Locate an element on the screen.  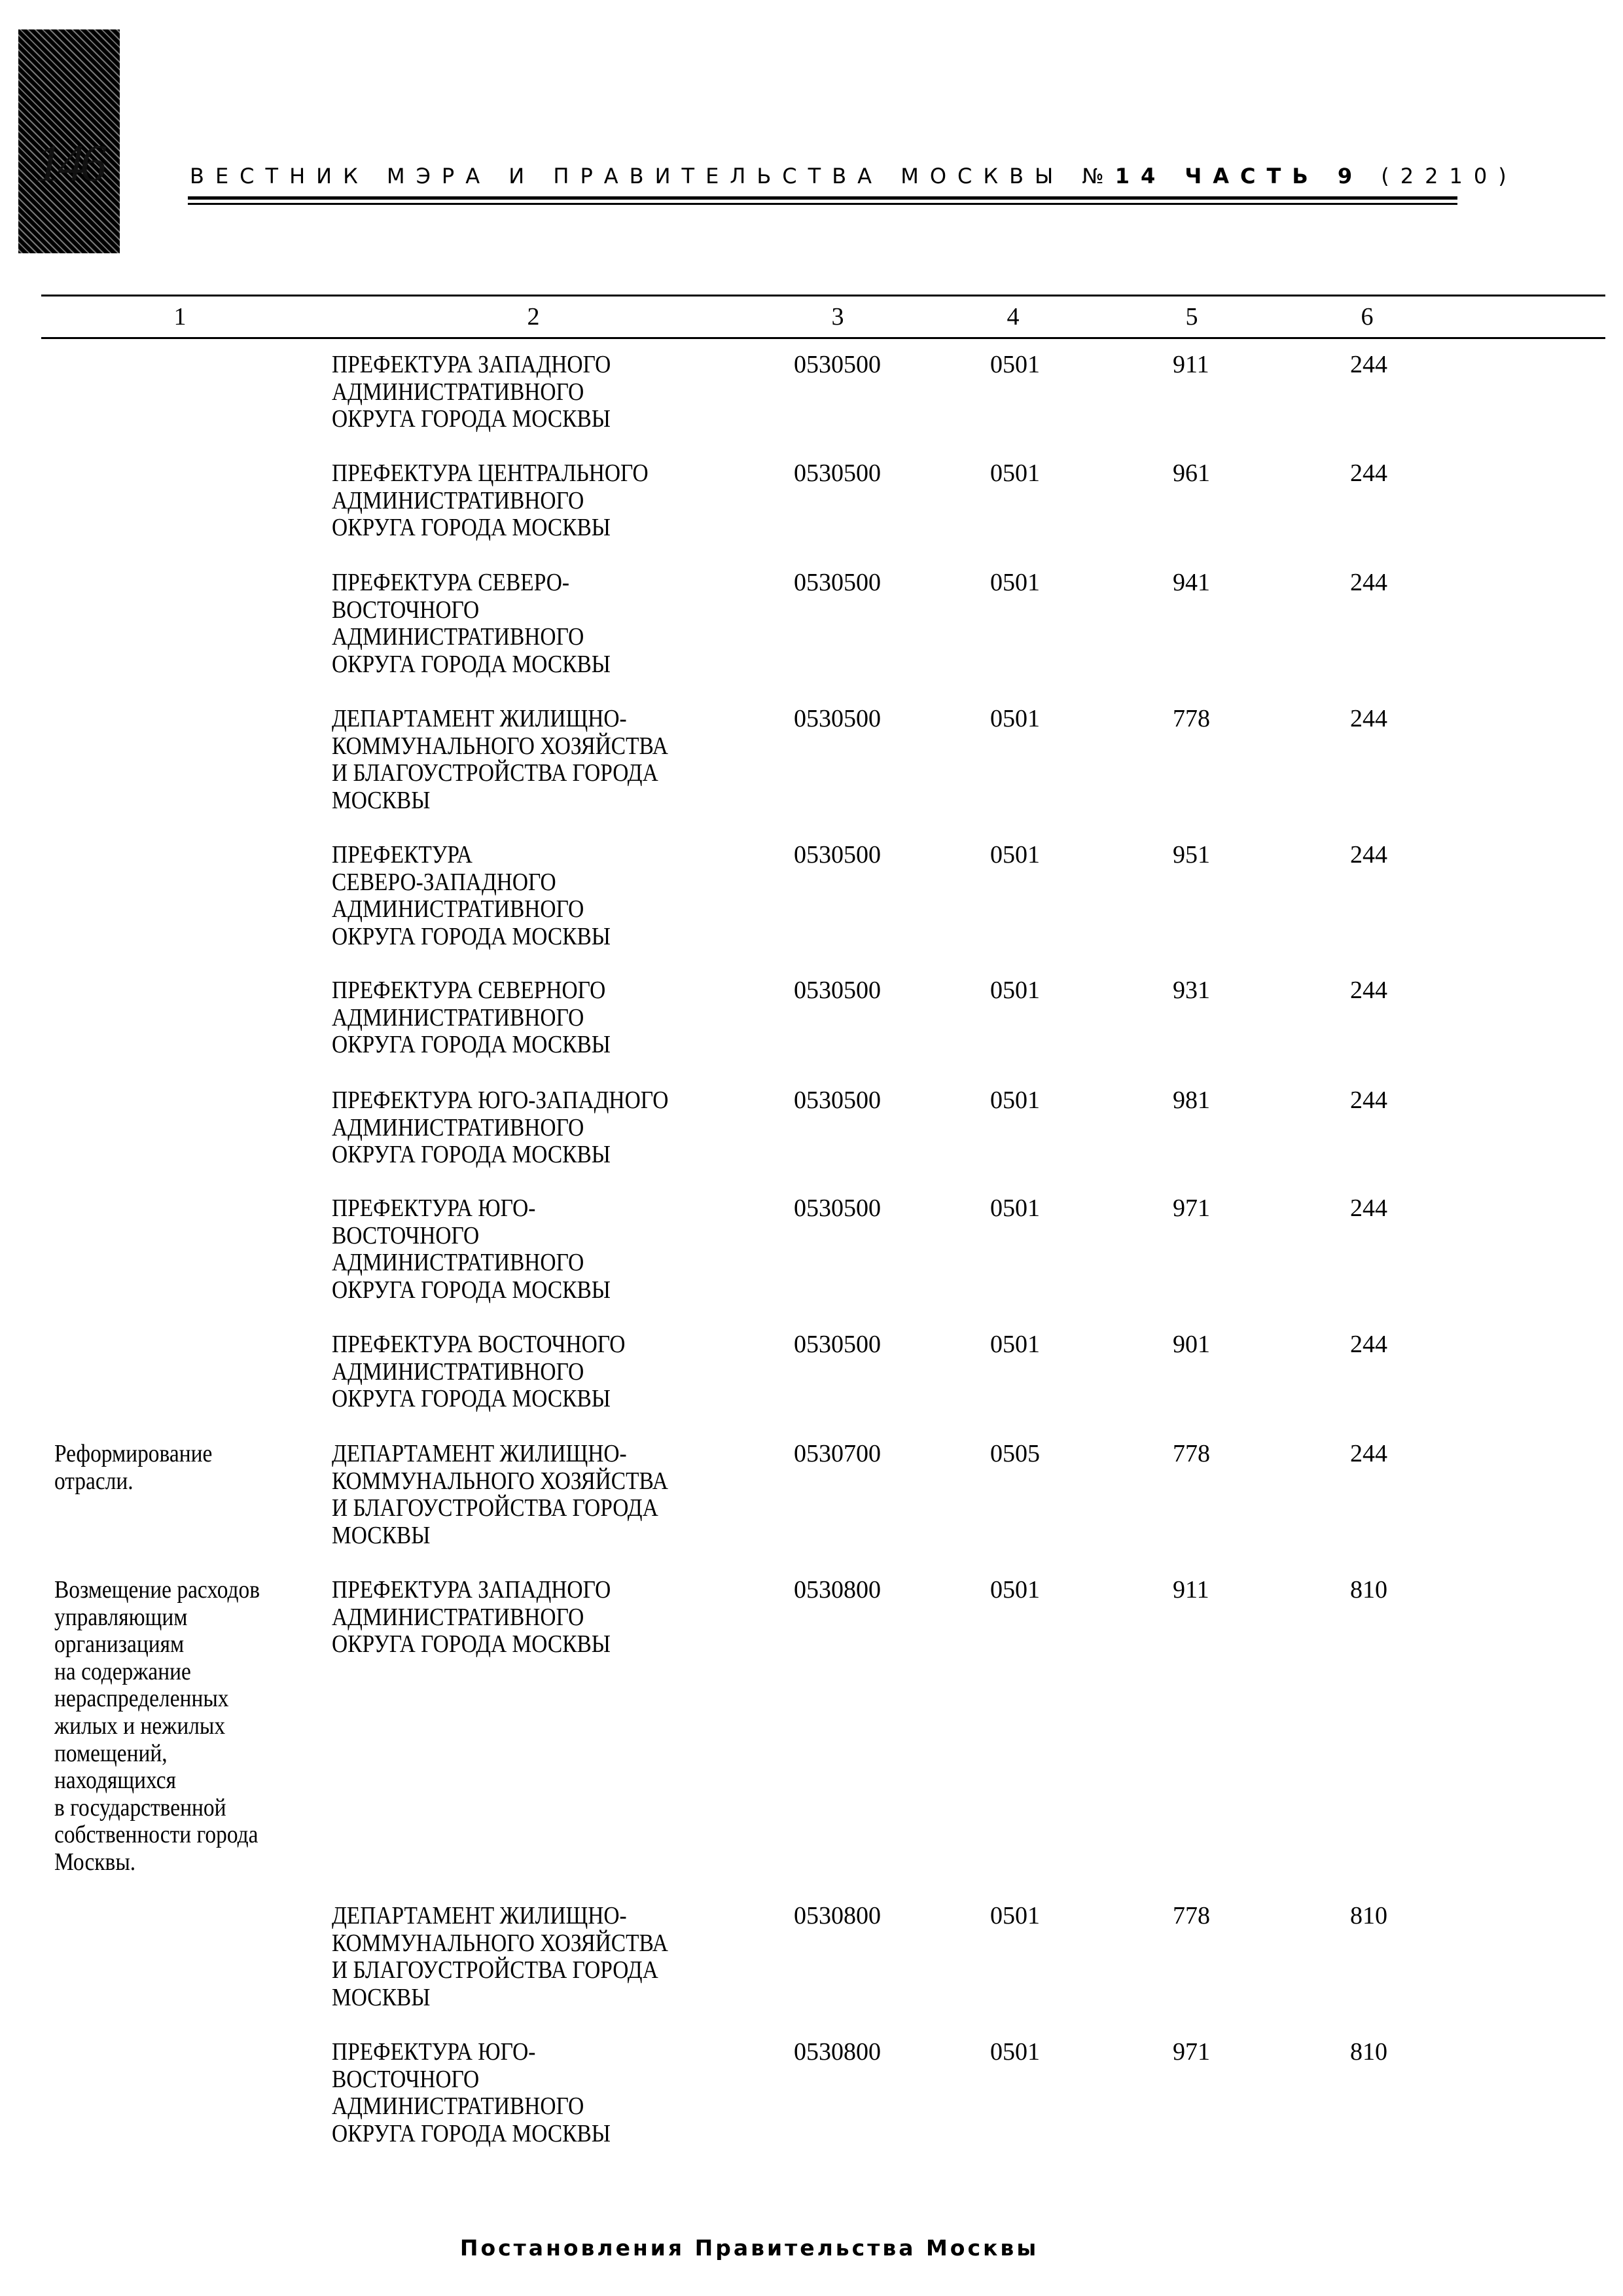
cell-col-4: 0505 is located at coordinates (1015, 1453).